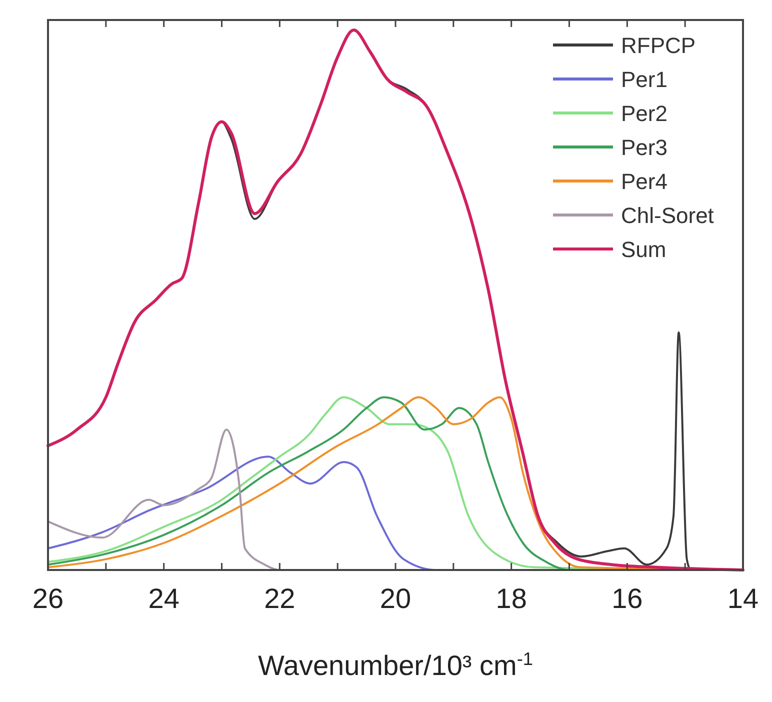 The width and height of the screenshot is (772, 702). What do you see at coordinates (396, 598) in the screenshot?
I see `x-tick-label: 20` at bounding box center [396, 598].